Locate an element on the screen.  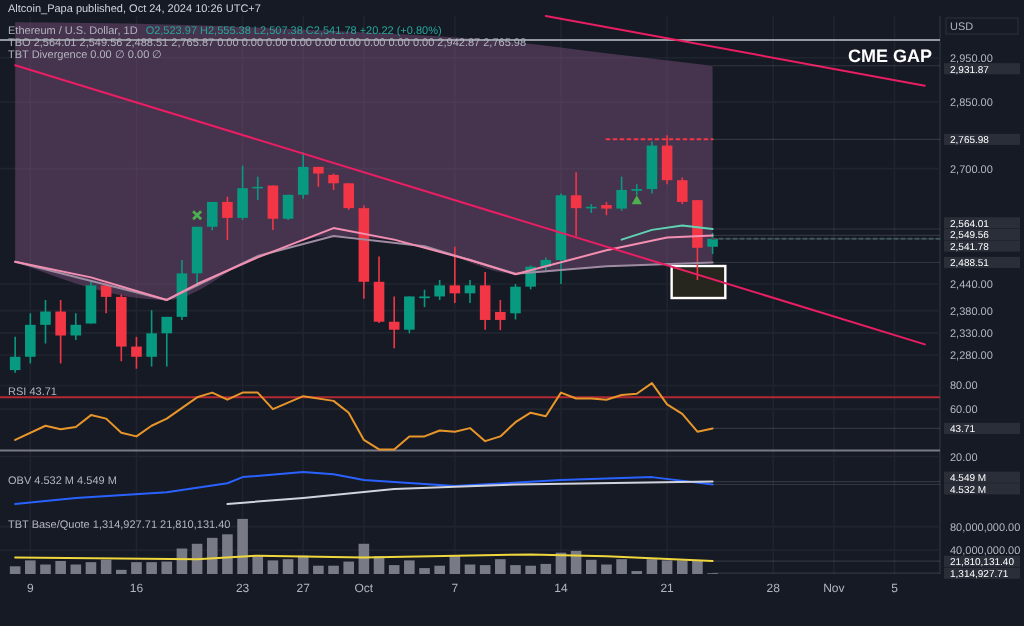
ref-line-label: CME GAP is located at coordinates (889, 55).